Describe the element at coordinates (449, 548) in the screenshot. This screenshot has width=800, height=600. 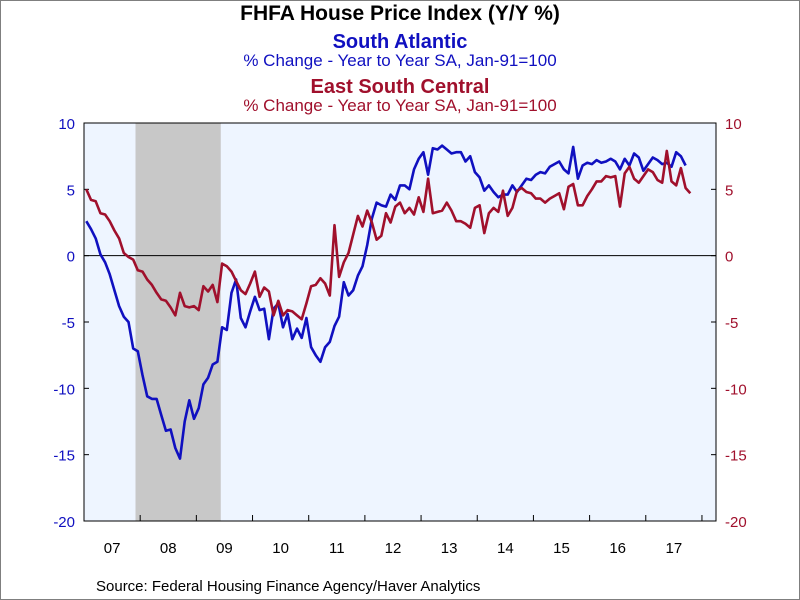
I see `x-tick-label: 13` at that location.